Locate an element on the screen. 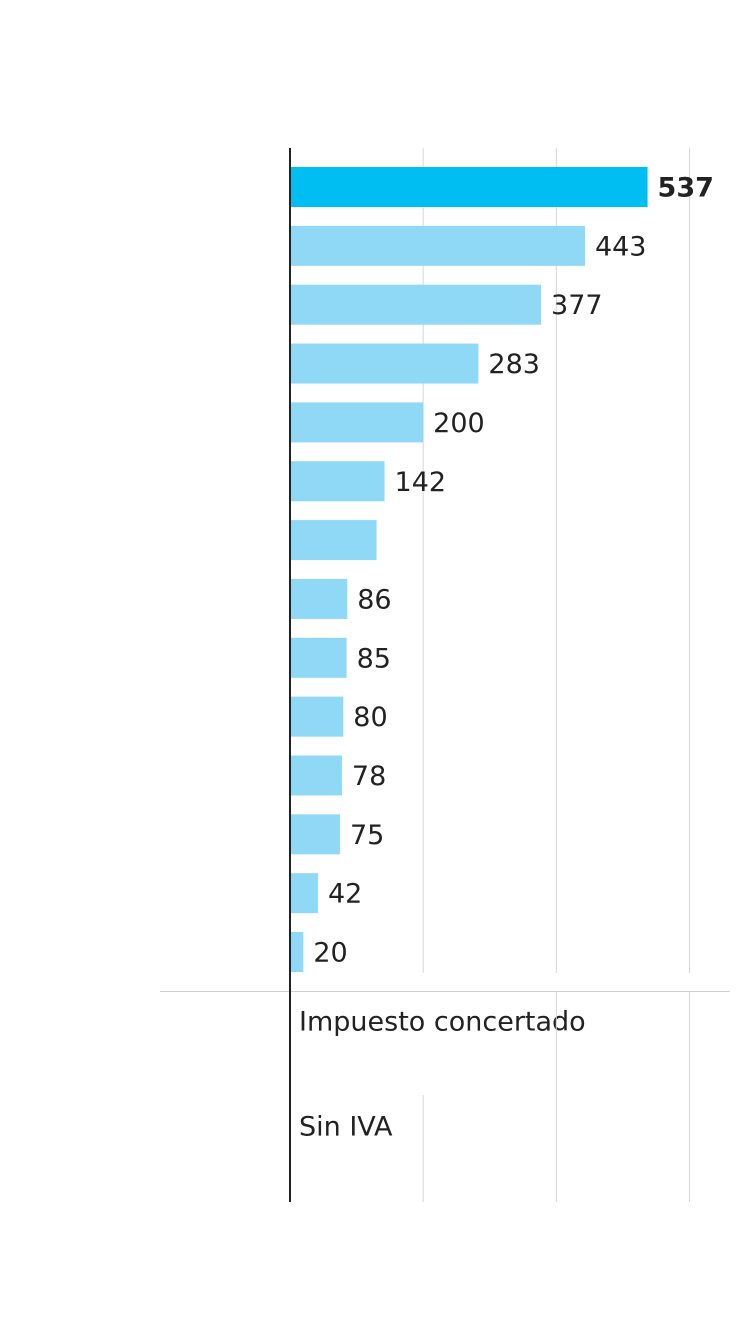 The image size is (750, 1320). value-label: 86 is located at coordinates (374, 599).